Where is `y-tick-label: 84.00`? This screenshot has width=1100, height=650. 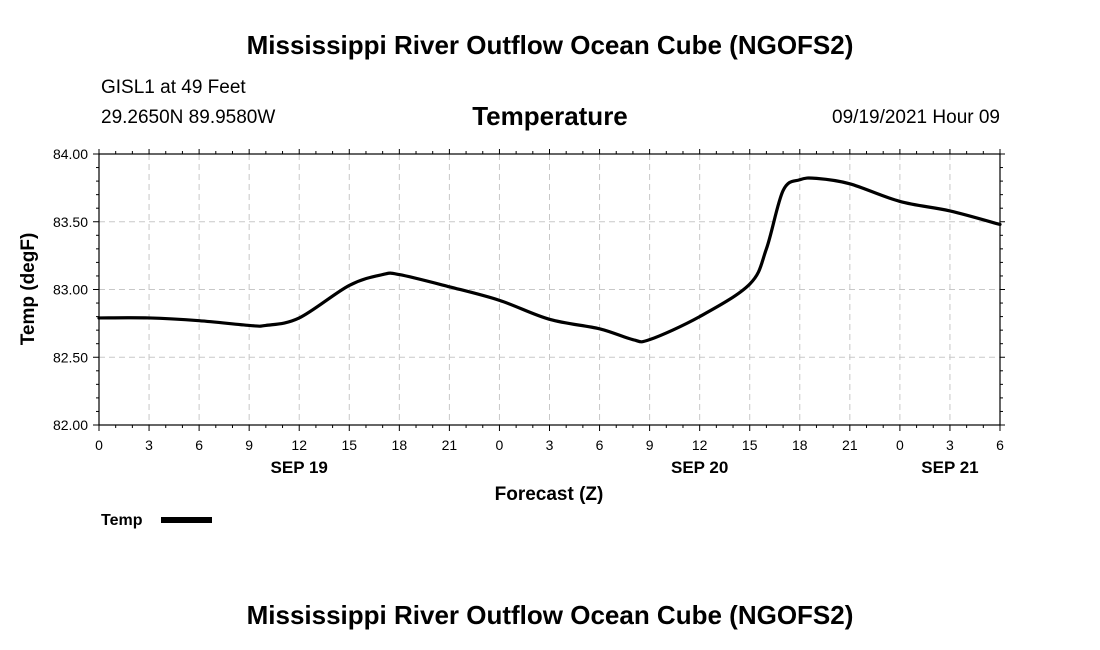 y-tick-label: 84.00 is located at coordinates (70, 154).